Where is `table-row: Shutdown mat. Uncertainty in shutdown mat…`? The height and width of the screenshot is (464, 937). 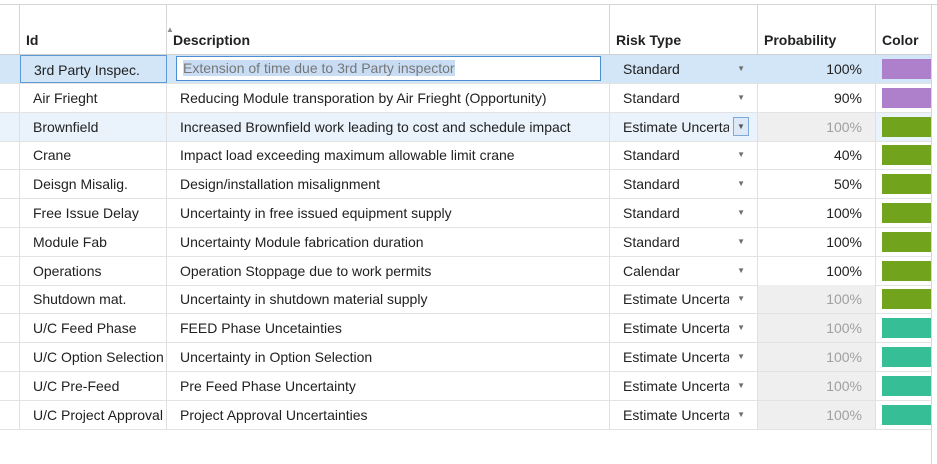
table-row: Shutdown mat. Uncertainty in shutdown mat… is located at coordinates (465, 300).